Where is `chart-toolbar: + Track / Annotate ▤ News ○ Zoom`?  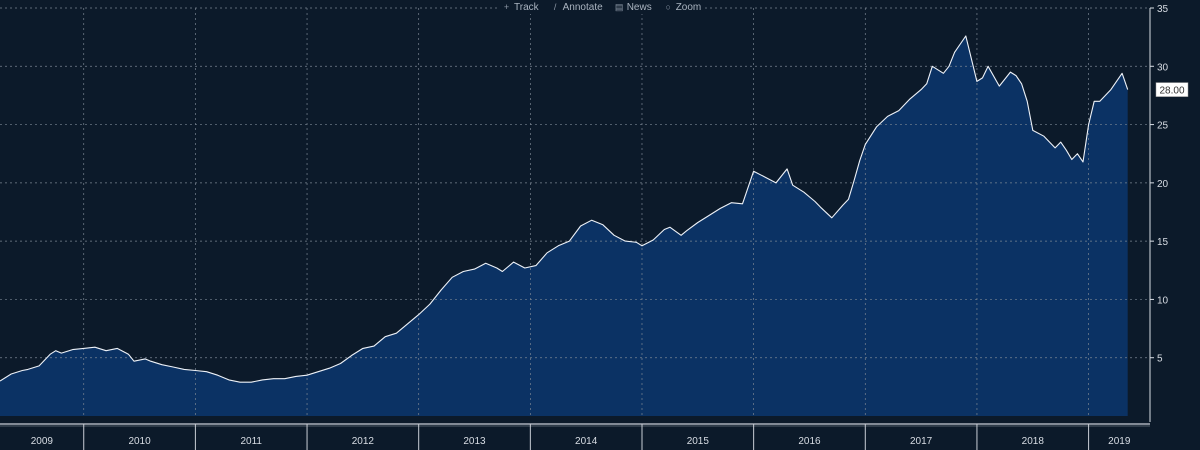
chart-toolbar: + Track / Annotate ▤ News ○ Zoom is located at coordinates (602, 7).